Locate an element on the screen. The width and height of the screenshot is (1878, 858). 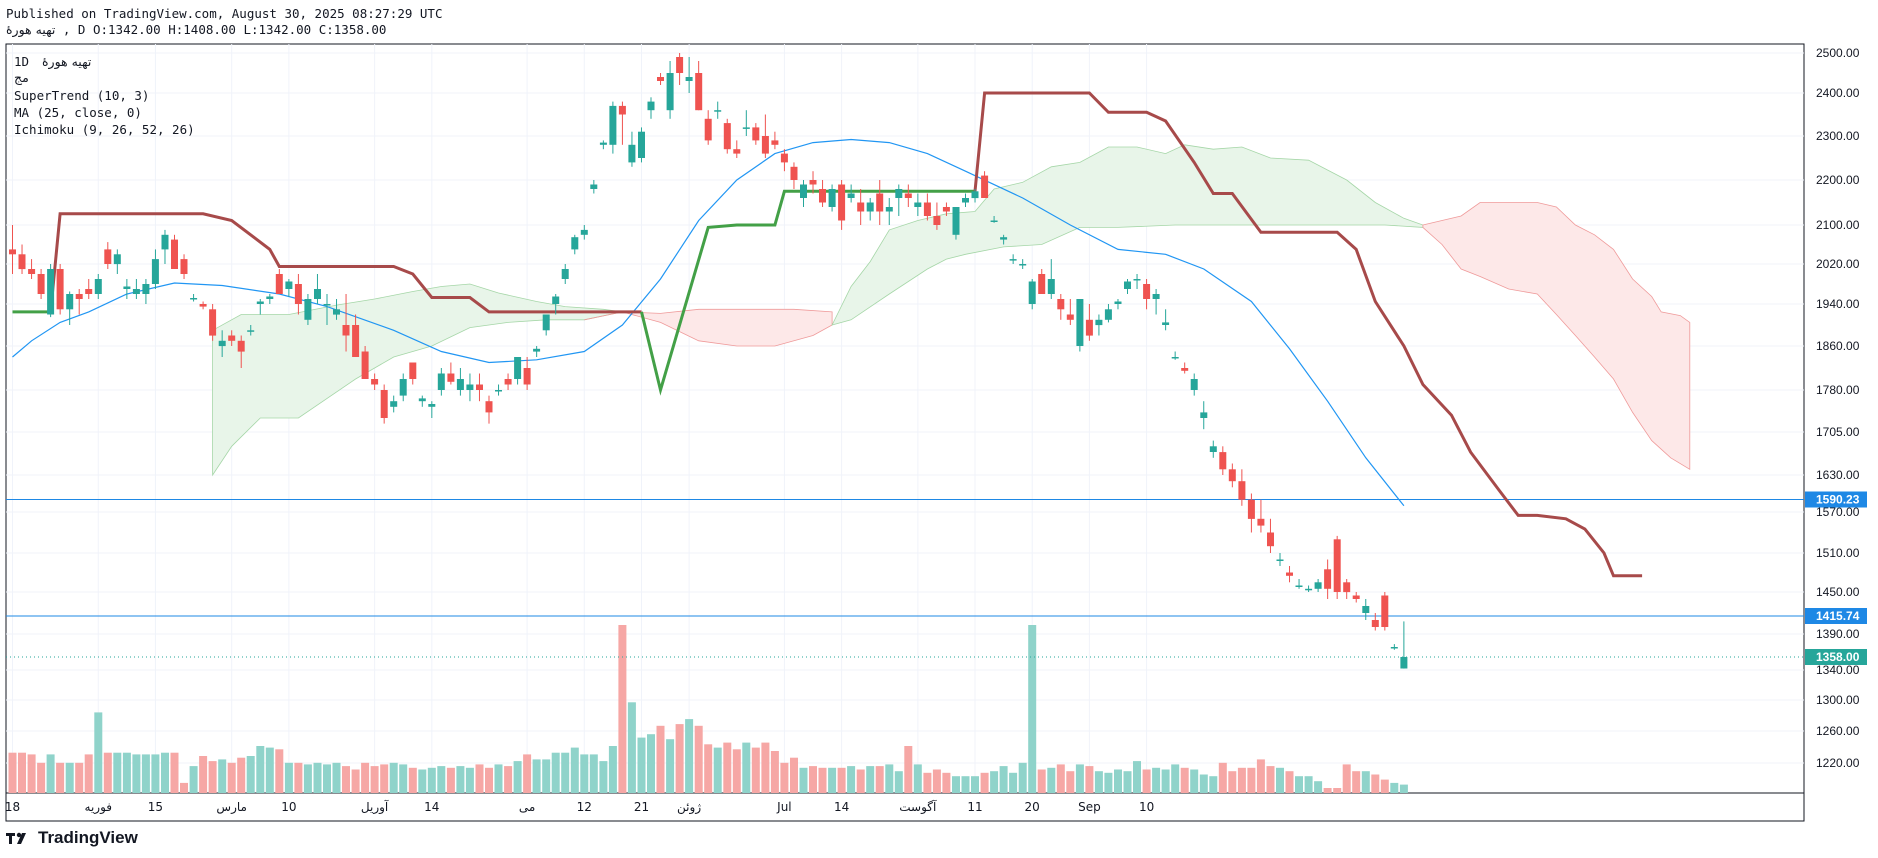
supertrend-up-segment is located at coordinates (807, 292).